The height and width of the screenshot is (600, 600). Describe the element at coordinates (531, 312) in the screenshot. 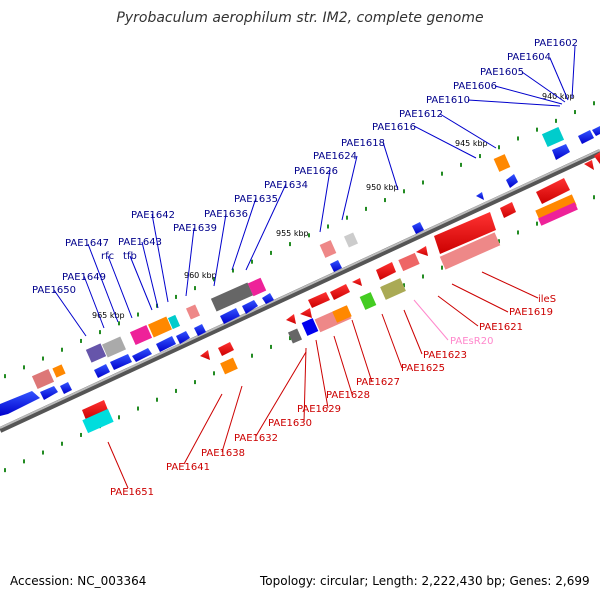

I see `gene-label: PAE1619` at that location.